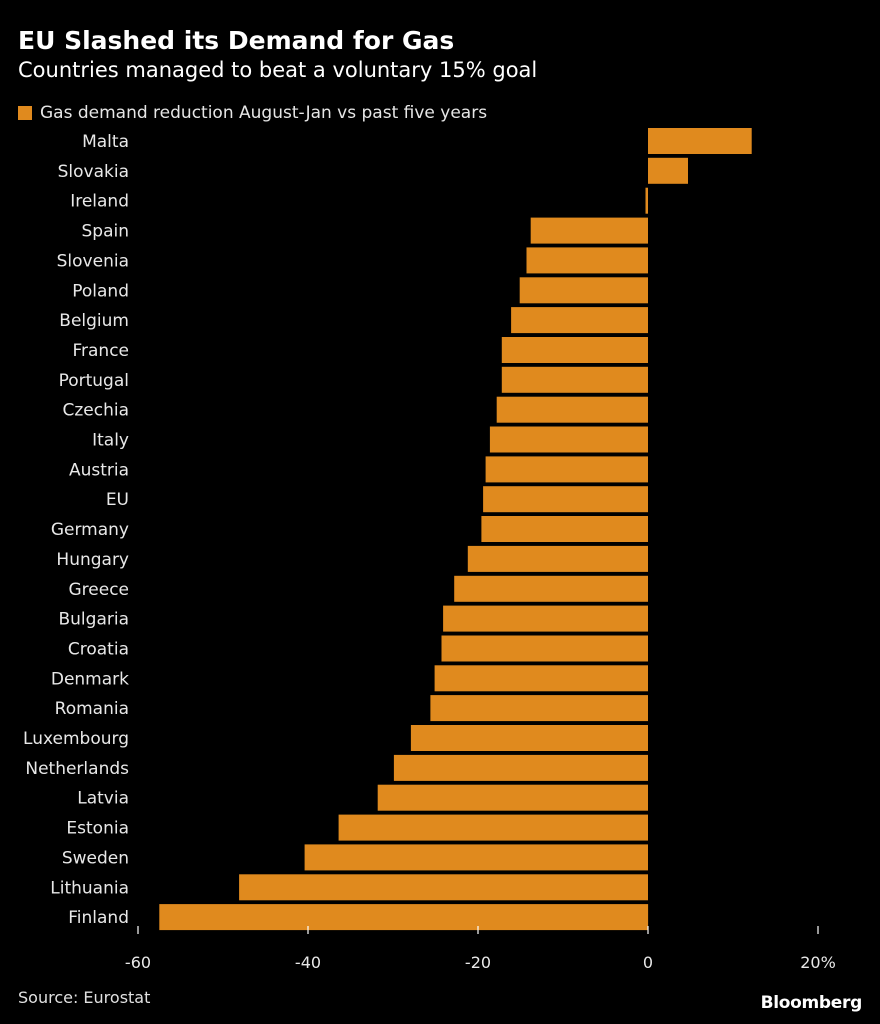  Describe the element at coordinates (94, 381) in the screenshot. I see `category-label: Portugal` at that location.